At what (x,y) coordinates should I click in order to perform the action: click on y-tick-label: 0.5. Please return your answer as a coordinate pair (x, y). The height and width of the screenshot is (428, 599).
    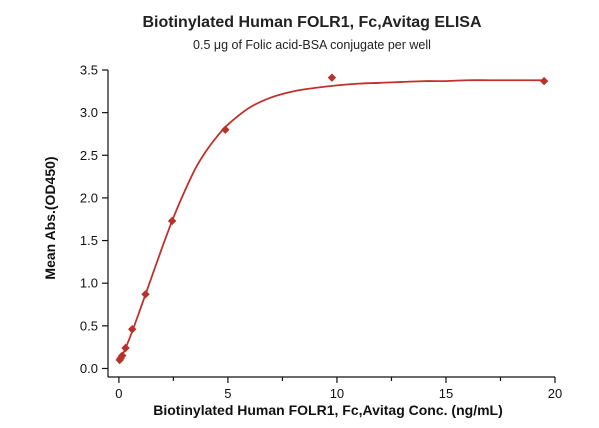
    Looking at the image, I should click on (89, 325).